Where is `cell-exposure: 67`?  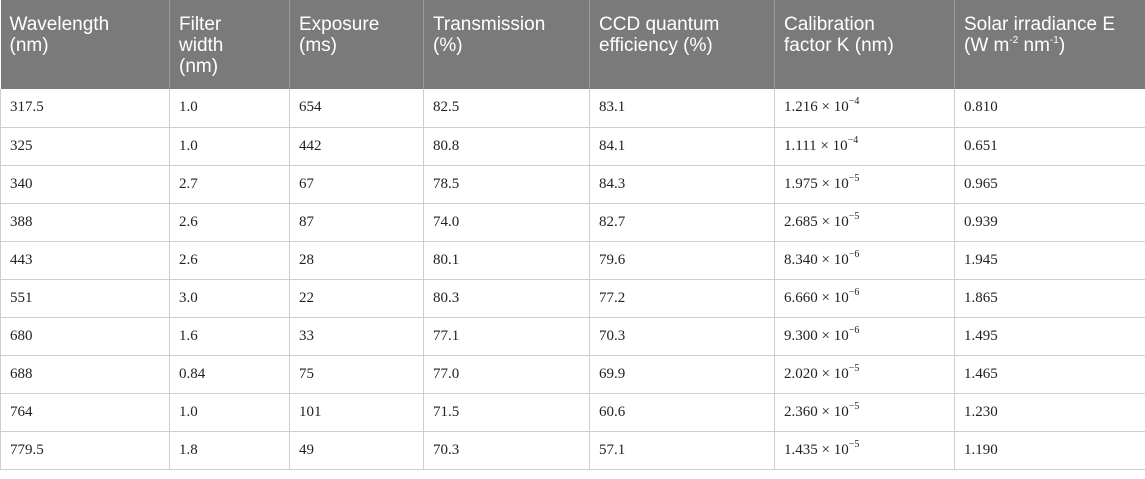
cell-exposure: 67 is located at coordinates (356, 184).